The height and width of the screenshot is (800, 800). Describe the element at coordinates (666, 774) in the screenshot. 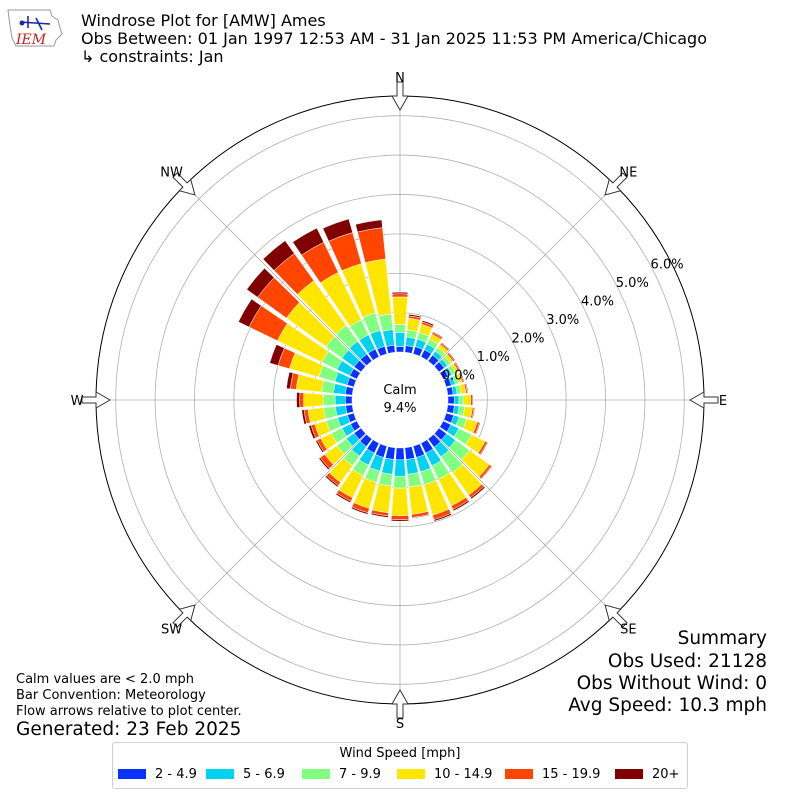

I see `legend-label: 20+` at that location.